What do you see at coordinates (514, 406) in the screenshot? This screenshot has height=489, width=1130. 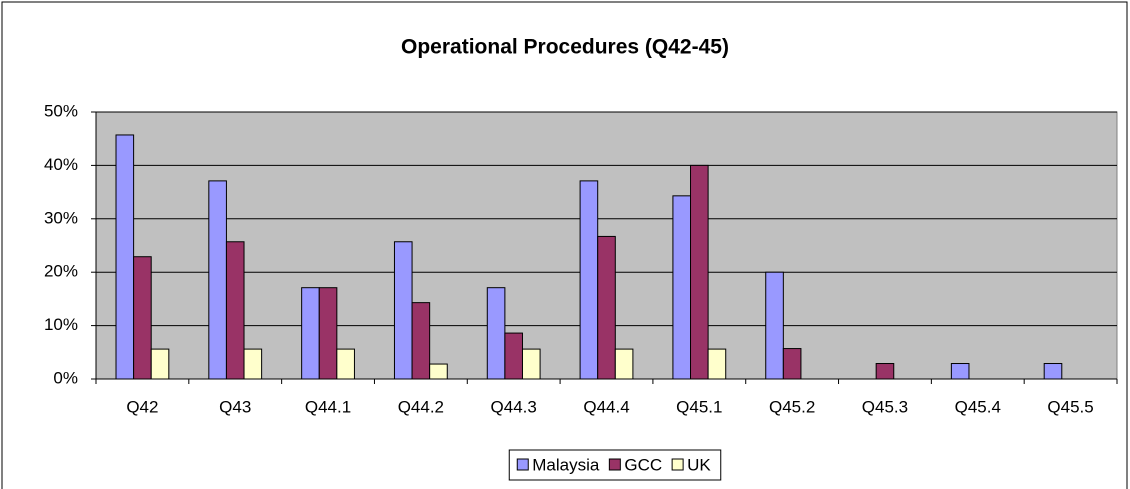 I see `x-tick-label: Q44.3` at bounding box center [514, 406].